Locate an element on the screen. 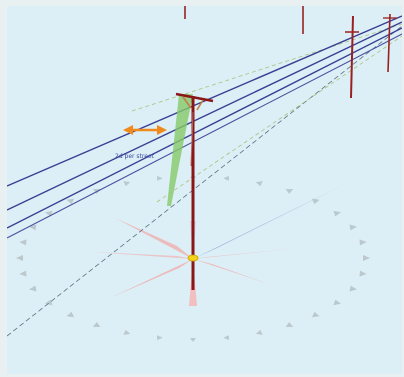 The image size is (404, 377). pole-crossarm is located at coordinates (194, 97).